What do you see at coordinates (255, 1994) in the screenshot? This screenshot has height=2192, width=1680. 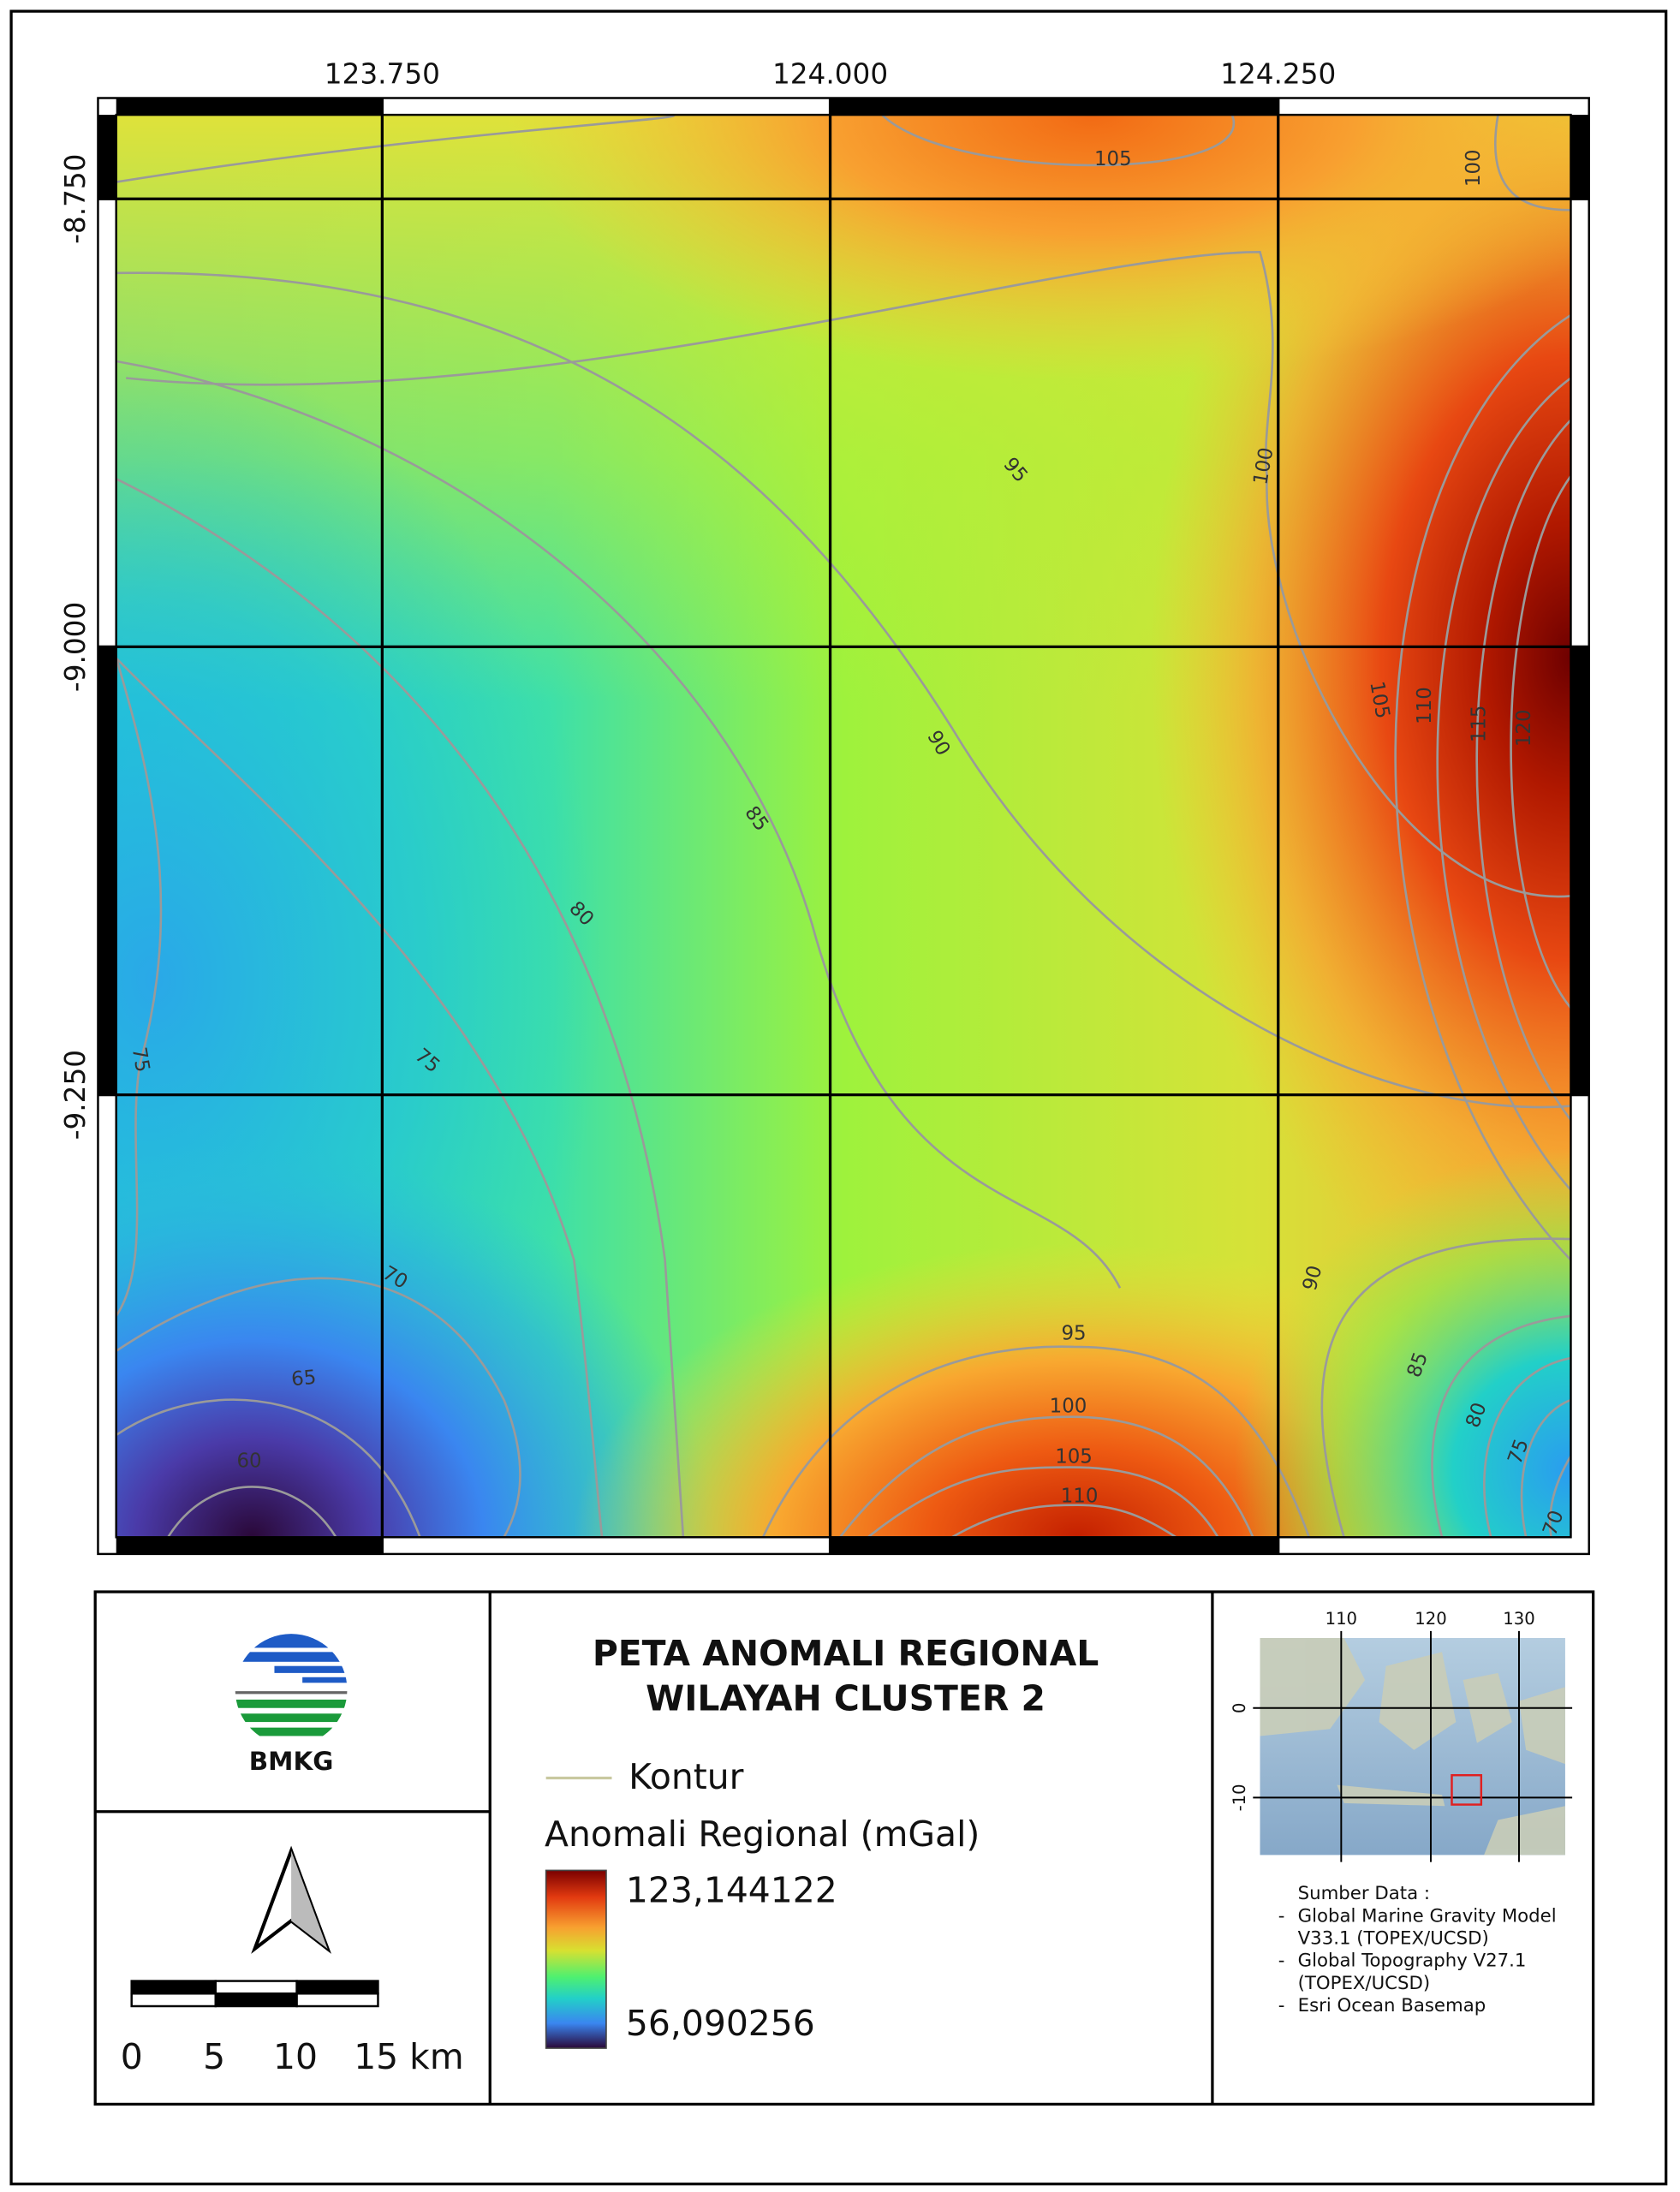 I see `scale-bar` at bounding box center [255, 1994].